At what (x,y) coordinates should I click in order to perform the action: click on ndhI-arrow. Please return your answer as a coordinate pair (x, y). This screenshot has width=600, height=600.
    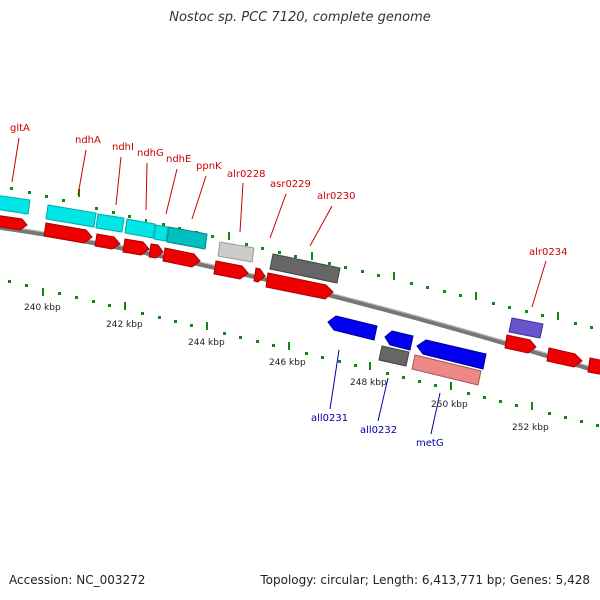
    Looking at the image, I should click on (107, 241).